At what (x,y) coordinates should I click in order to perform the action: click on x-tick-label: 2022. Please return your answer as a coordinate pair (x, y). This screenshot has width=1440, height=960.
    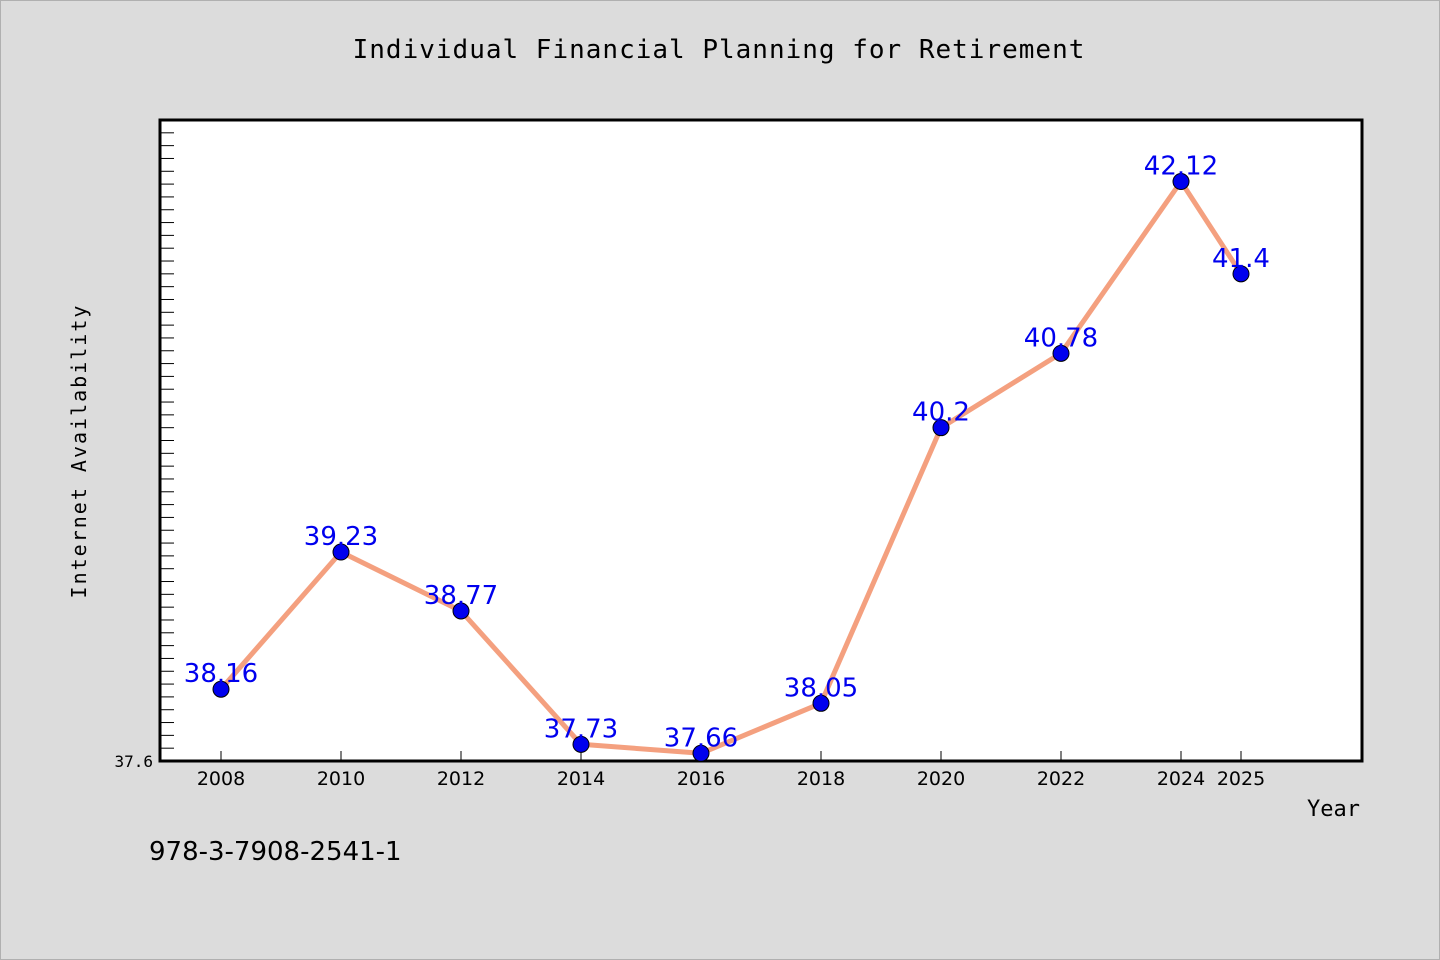
    Looking at the image, I should click on (1061, 779).